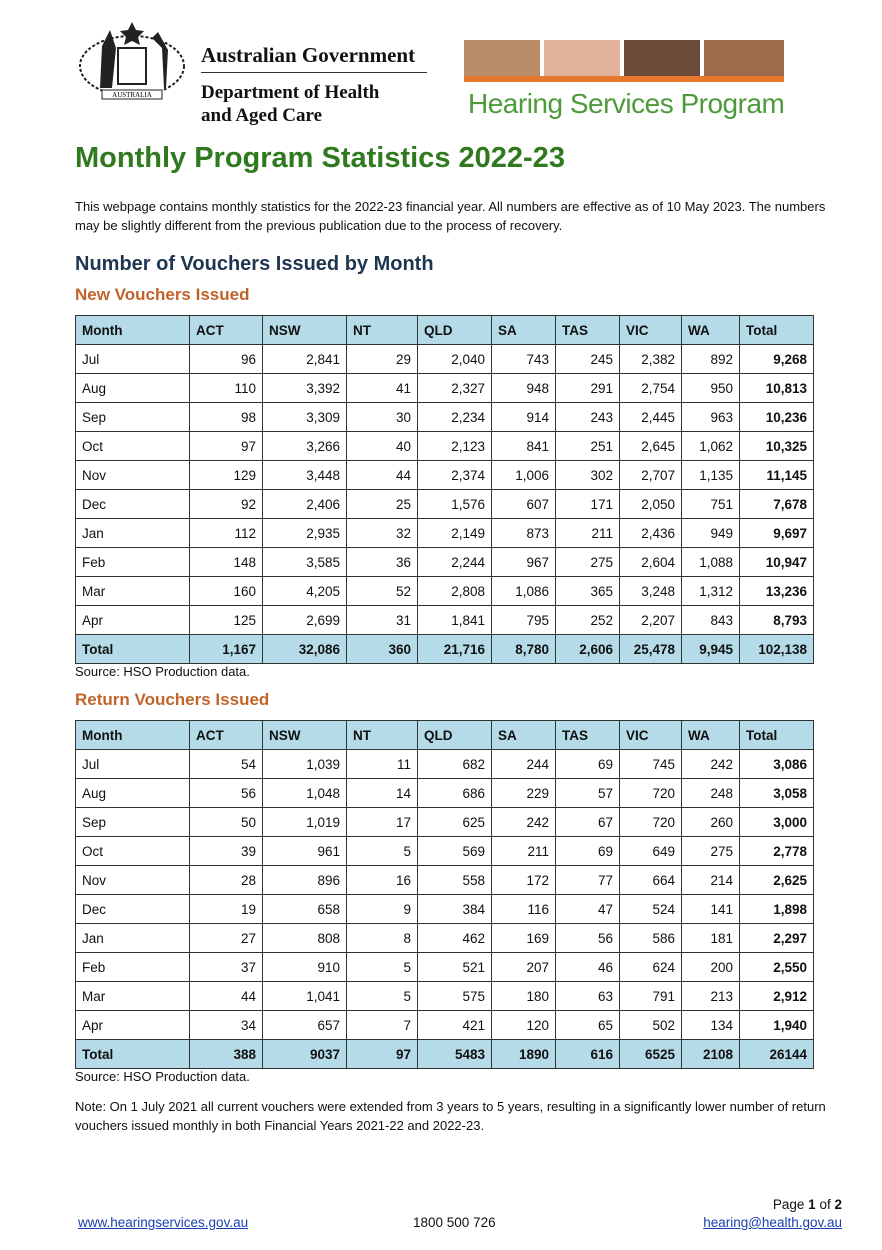 This screenshot has width=882, height=1250. I want to click on header-cell: SA, so click(523, 735).